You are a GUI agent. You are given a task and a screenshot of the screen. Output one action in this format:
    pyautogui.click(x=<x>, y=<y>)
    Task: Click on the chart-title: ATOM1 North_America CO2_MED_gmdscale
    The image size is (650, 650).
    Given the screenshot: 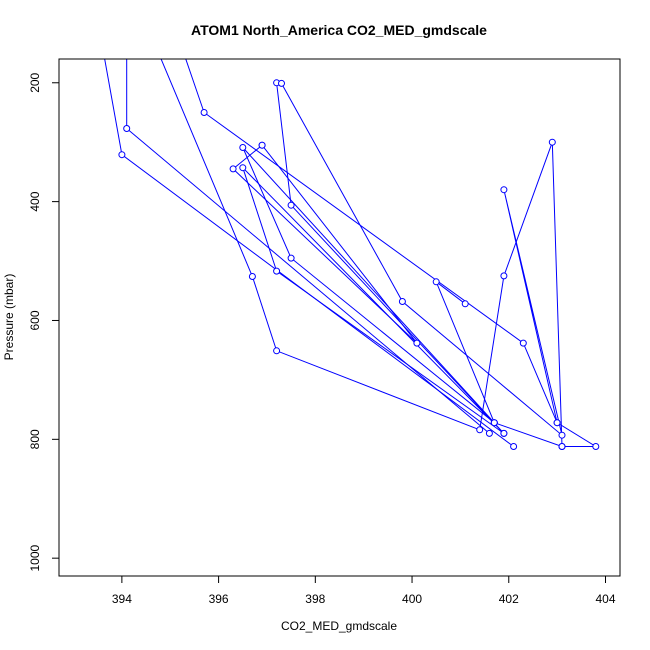 What is the action you would take?
    pyautogui.click(x=339, y=30)
    